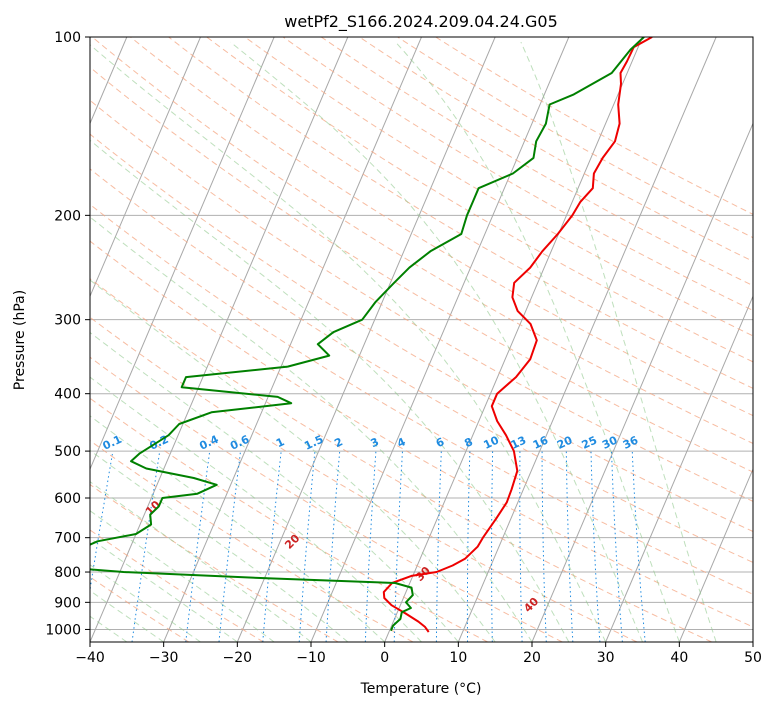 The height and width of the screenshot is (712, 775). I want to click on y-tick-label: 200, so click(67, 216).